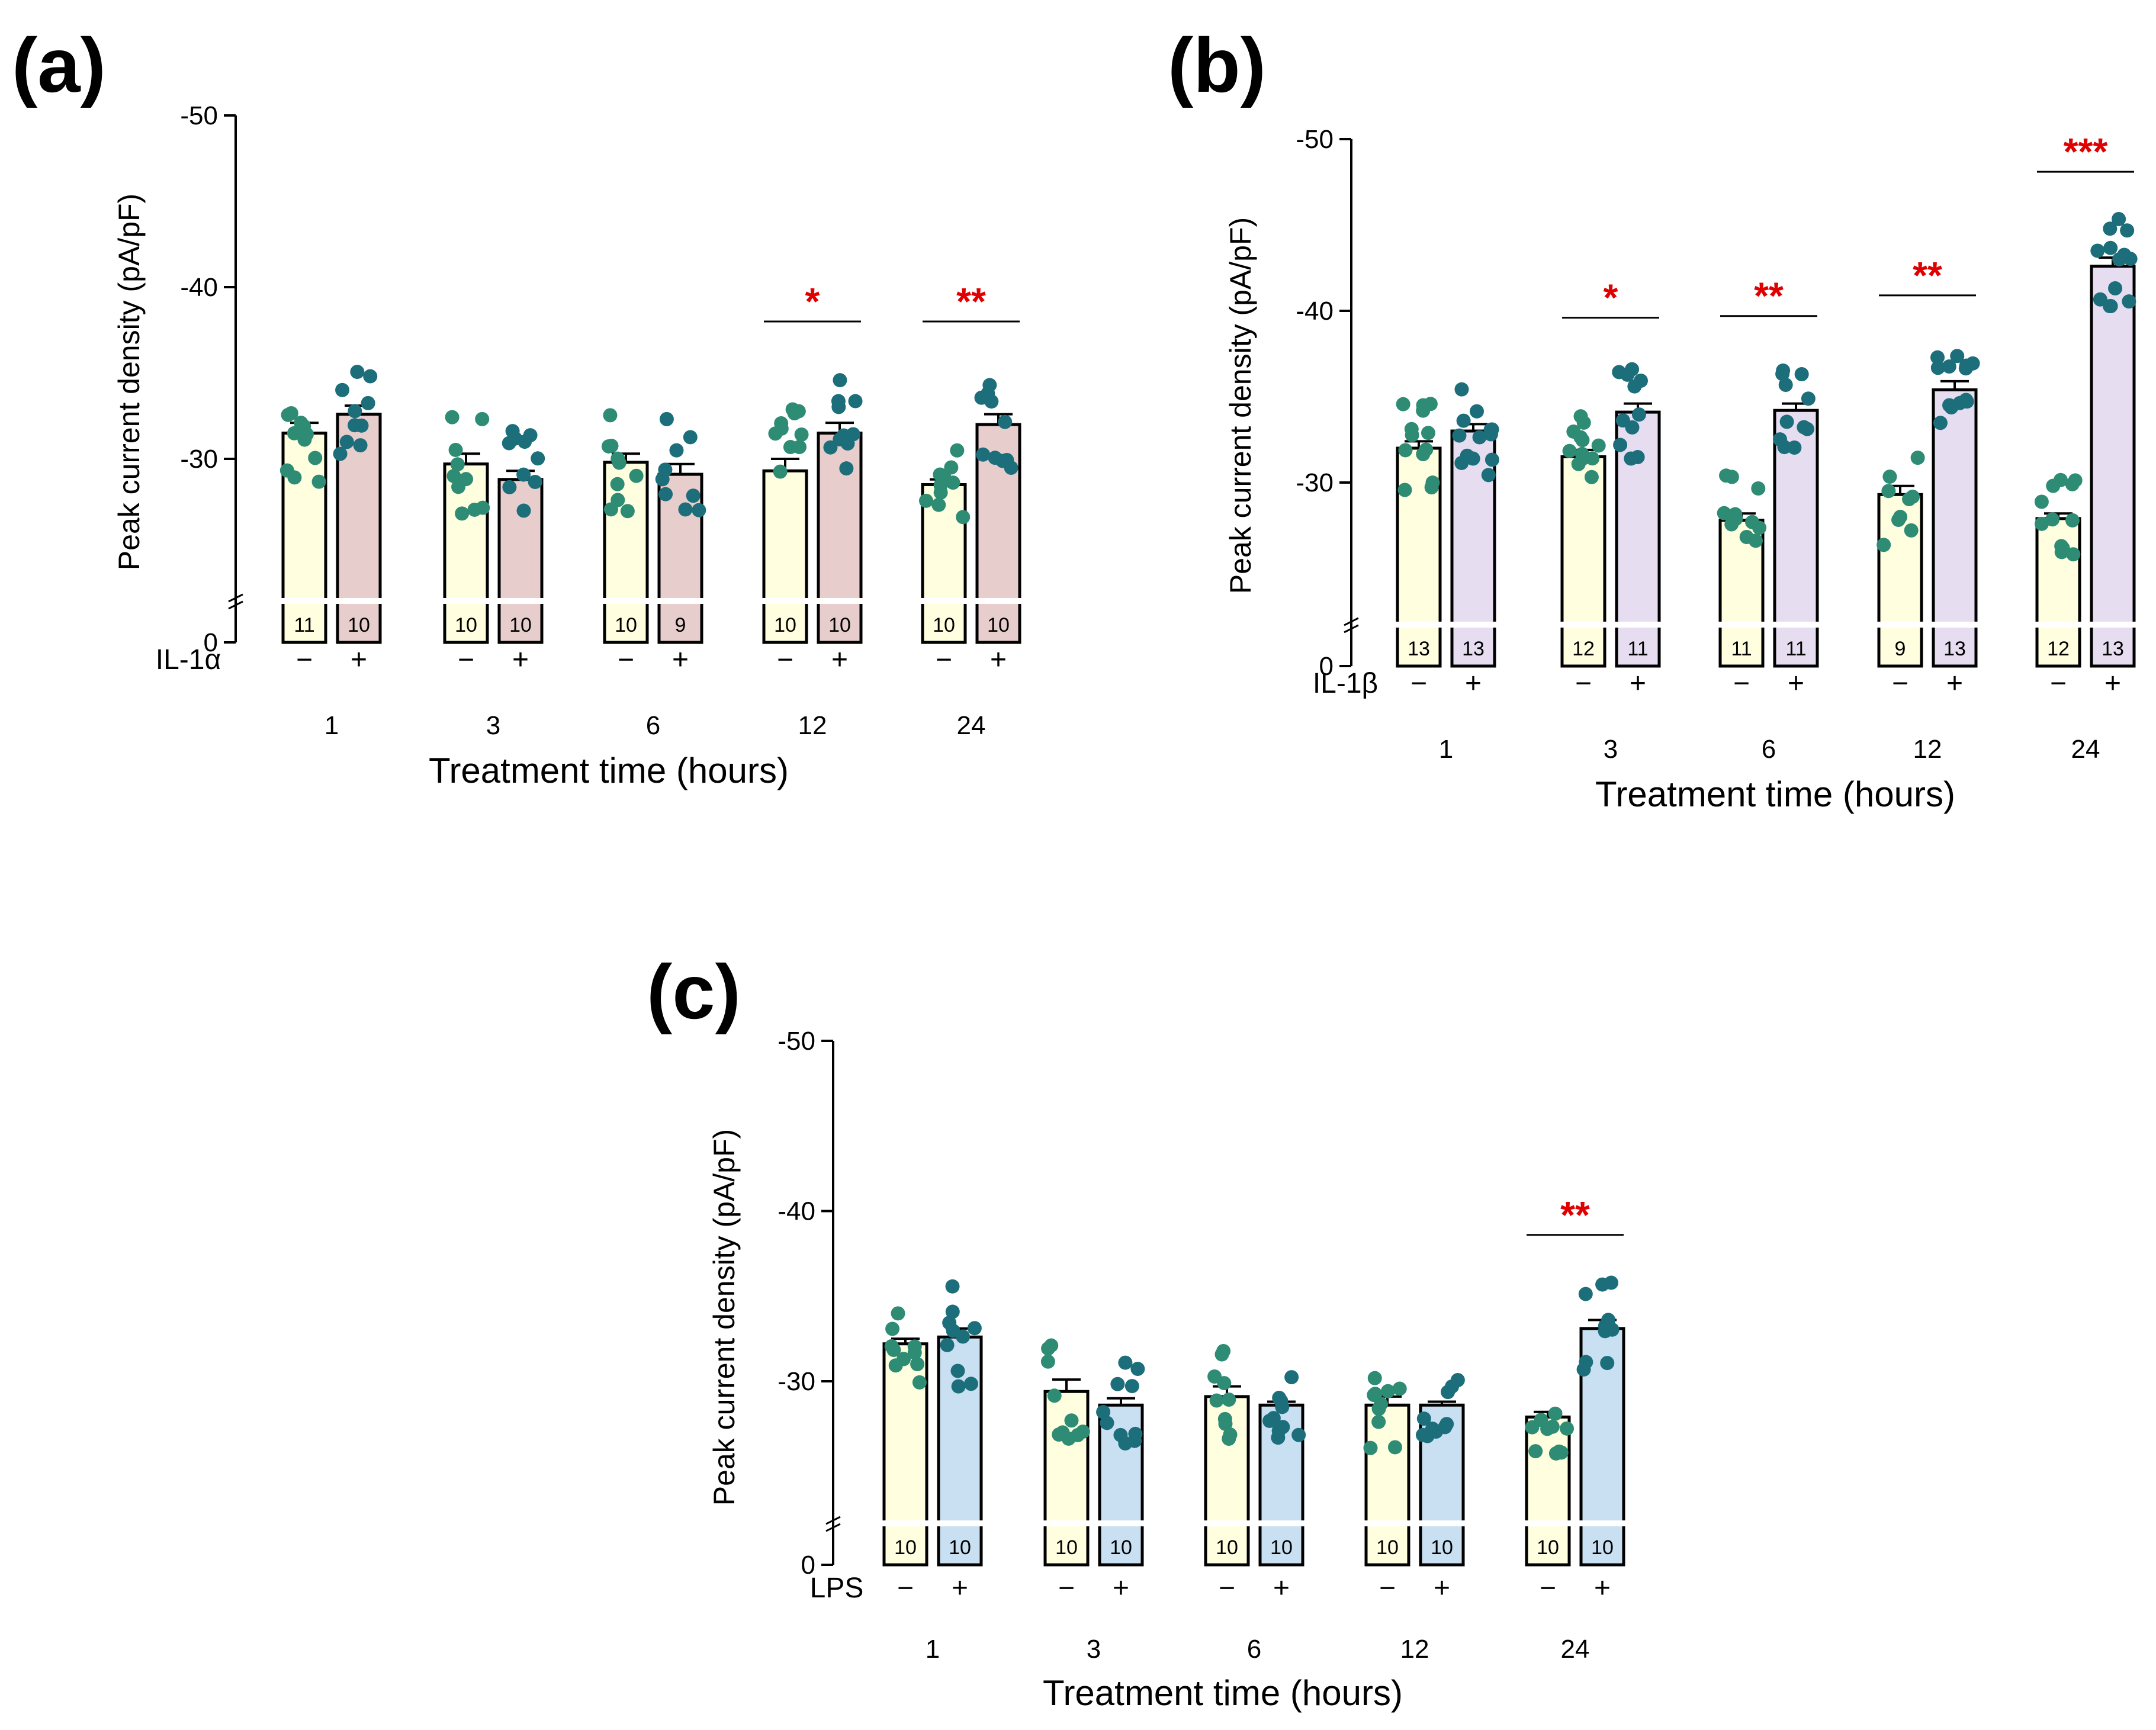 This screenshot has height=1730, width=2156. Describe the element at coordinates (1315, 482) in the screenshot. I see `y-tick-label: -30` at that location.